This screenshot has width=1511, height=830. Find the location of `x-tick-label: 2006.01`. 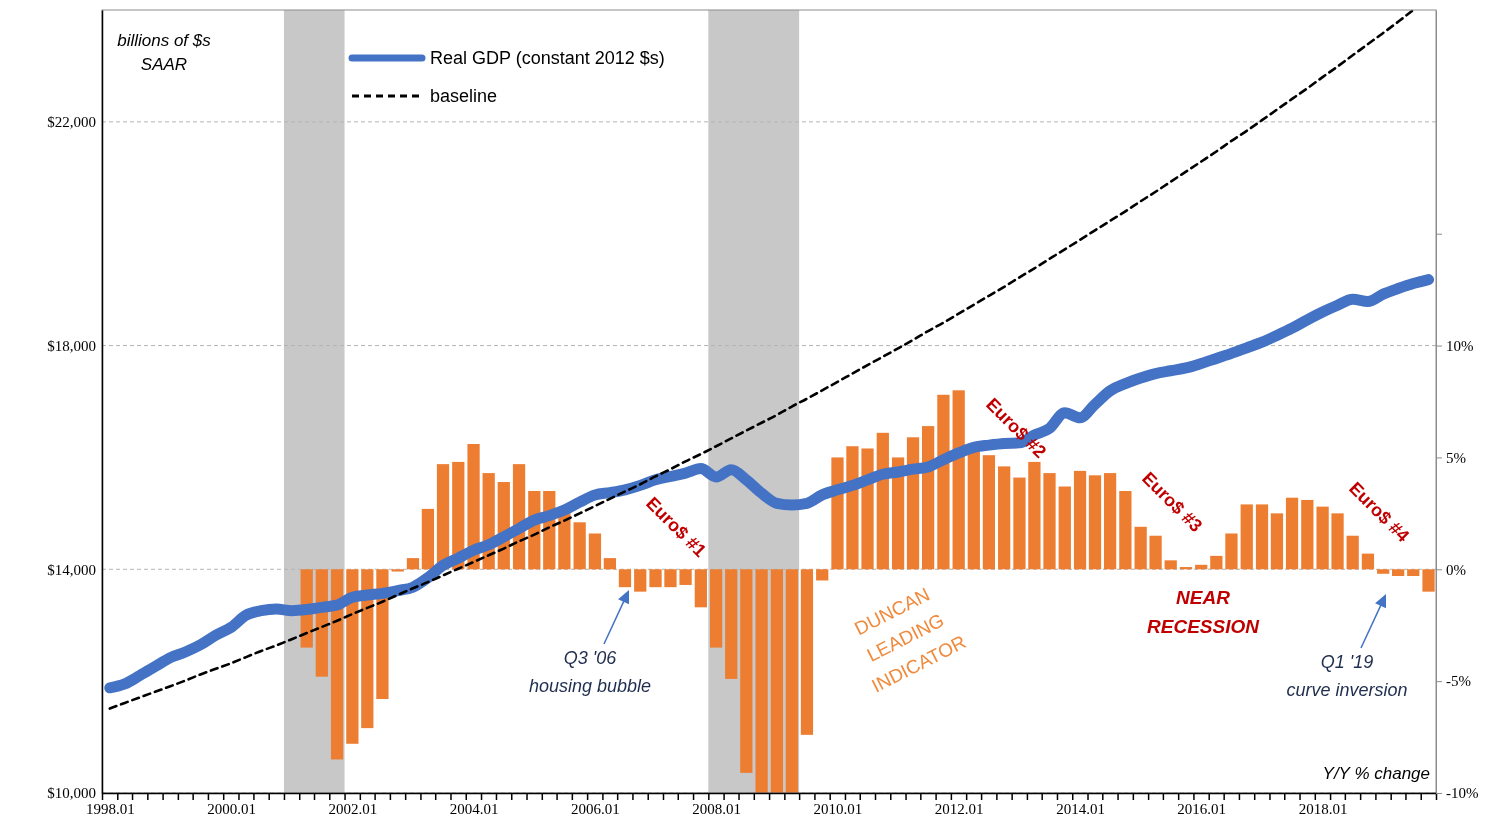

x-tick-label: 2006.01 is located at coordinates (595, 808).